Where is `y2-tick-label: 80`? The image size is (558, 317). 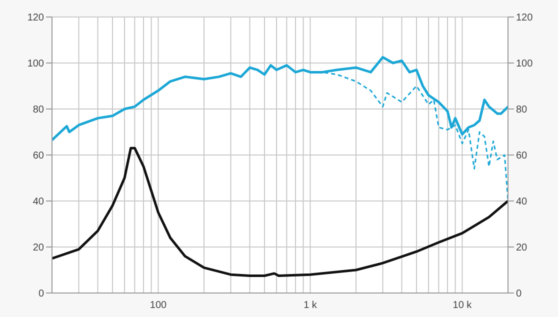
y2-tick-label: 80 is located at coordinates (522, 110).